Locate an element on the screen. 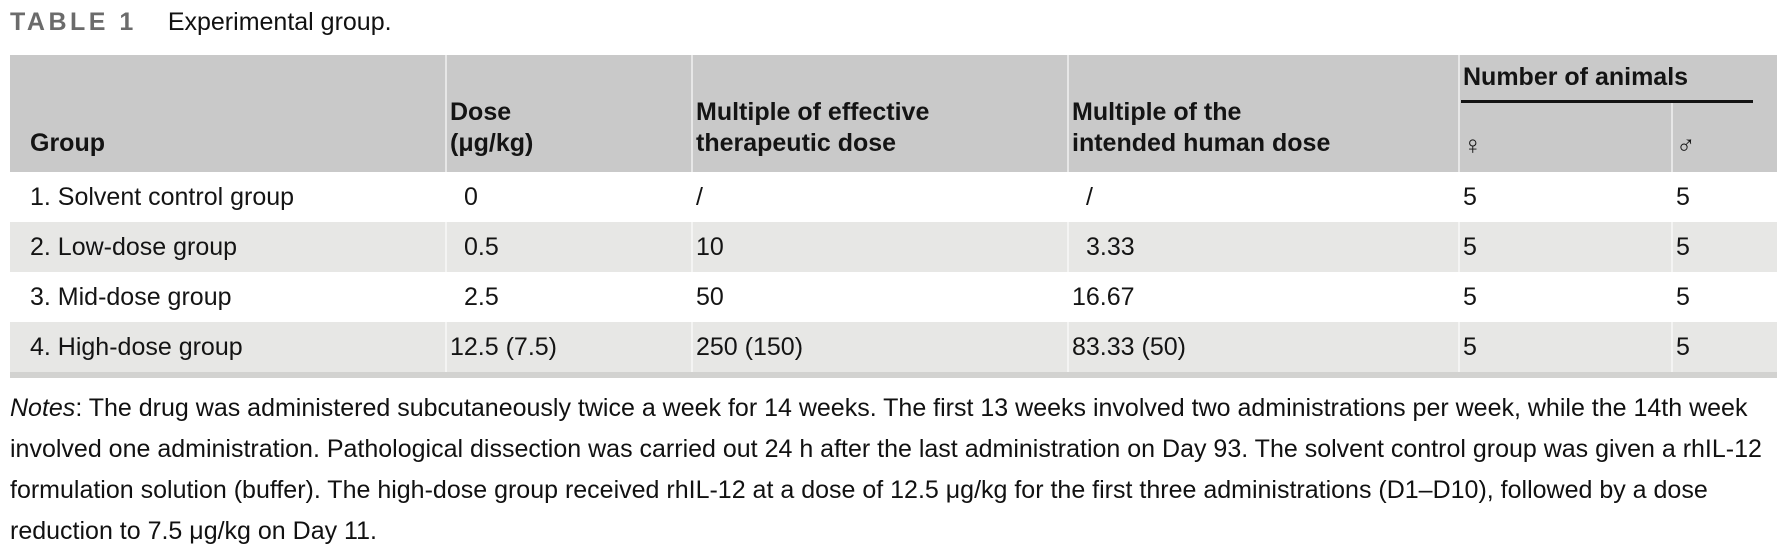 This screenshot has height=552, width=1780. column-header-number-of-animals: Number of animals ♀ ♂ is located at coordinates (1617, 113).